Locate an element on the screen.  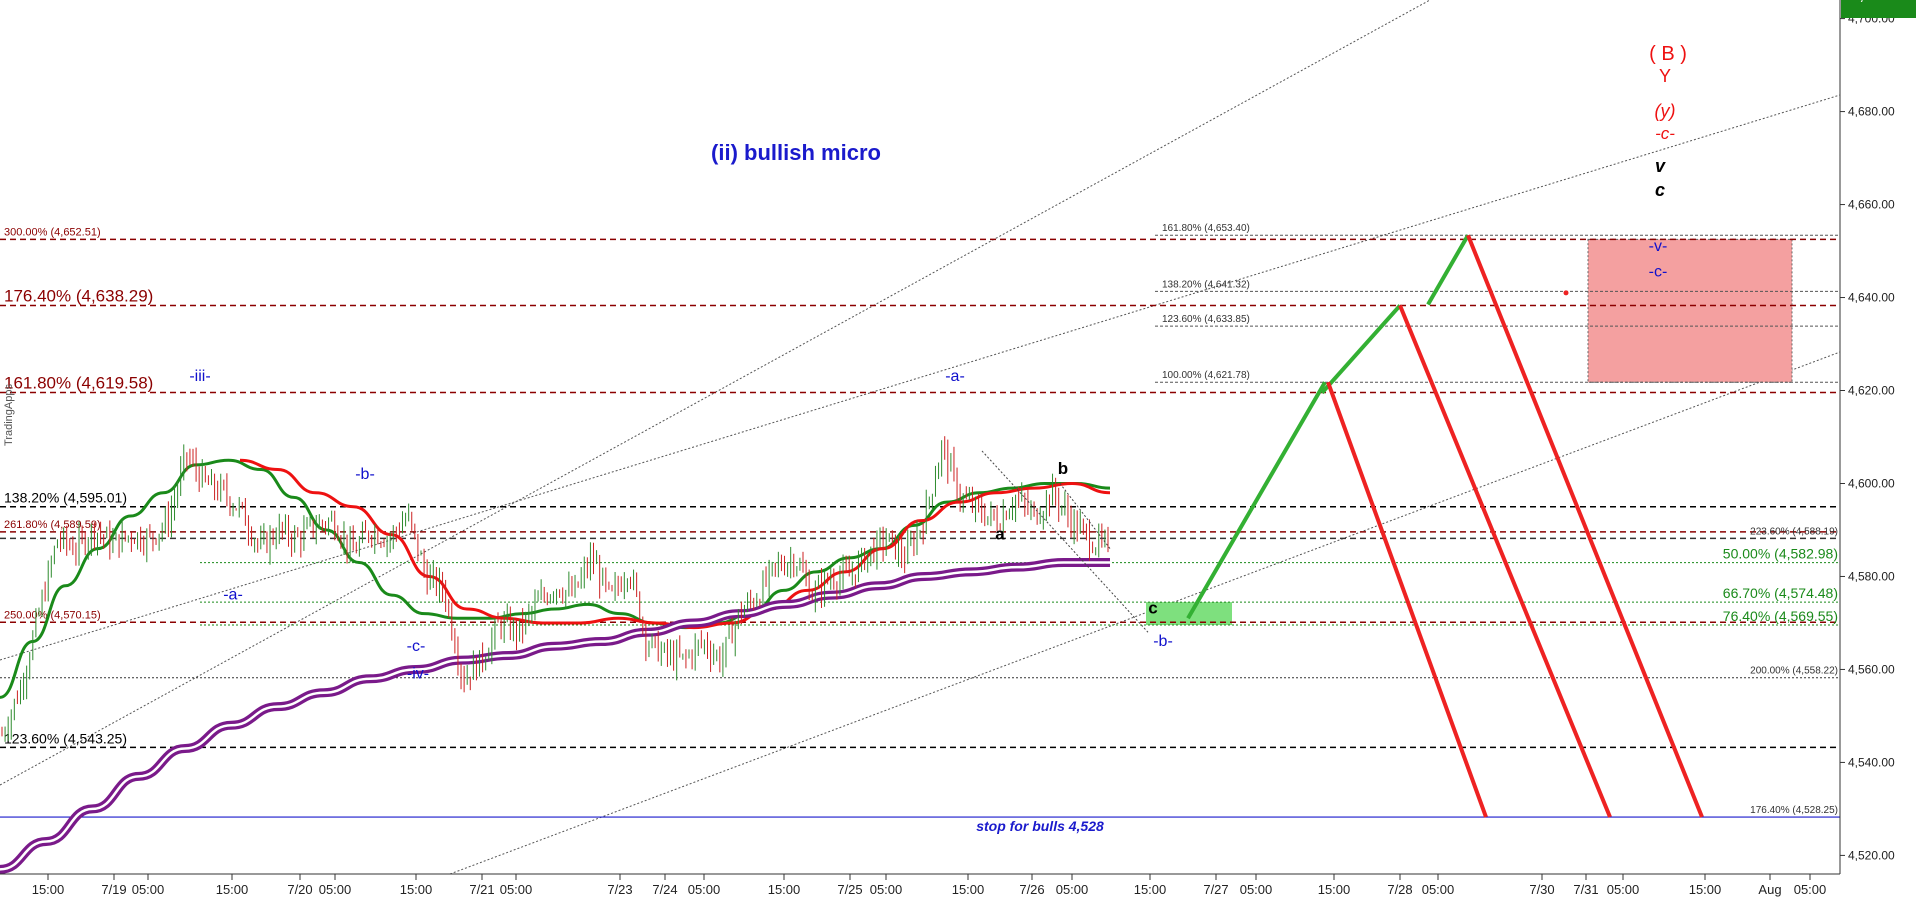
y-tick-label: 4,520.00 is located at coordinates (1871, 855).